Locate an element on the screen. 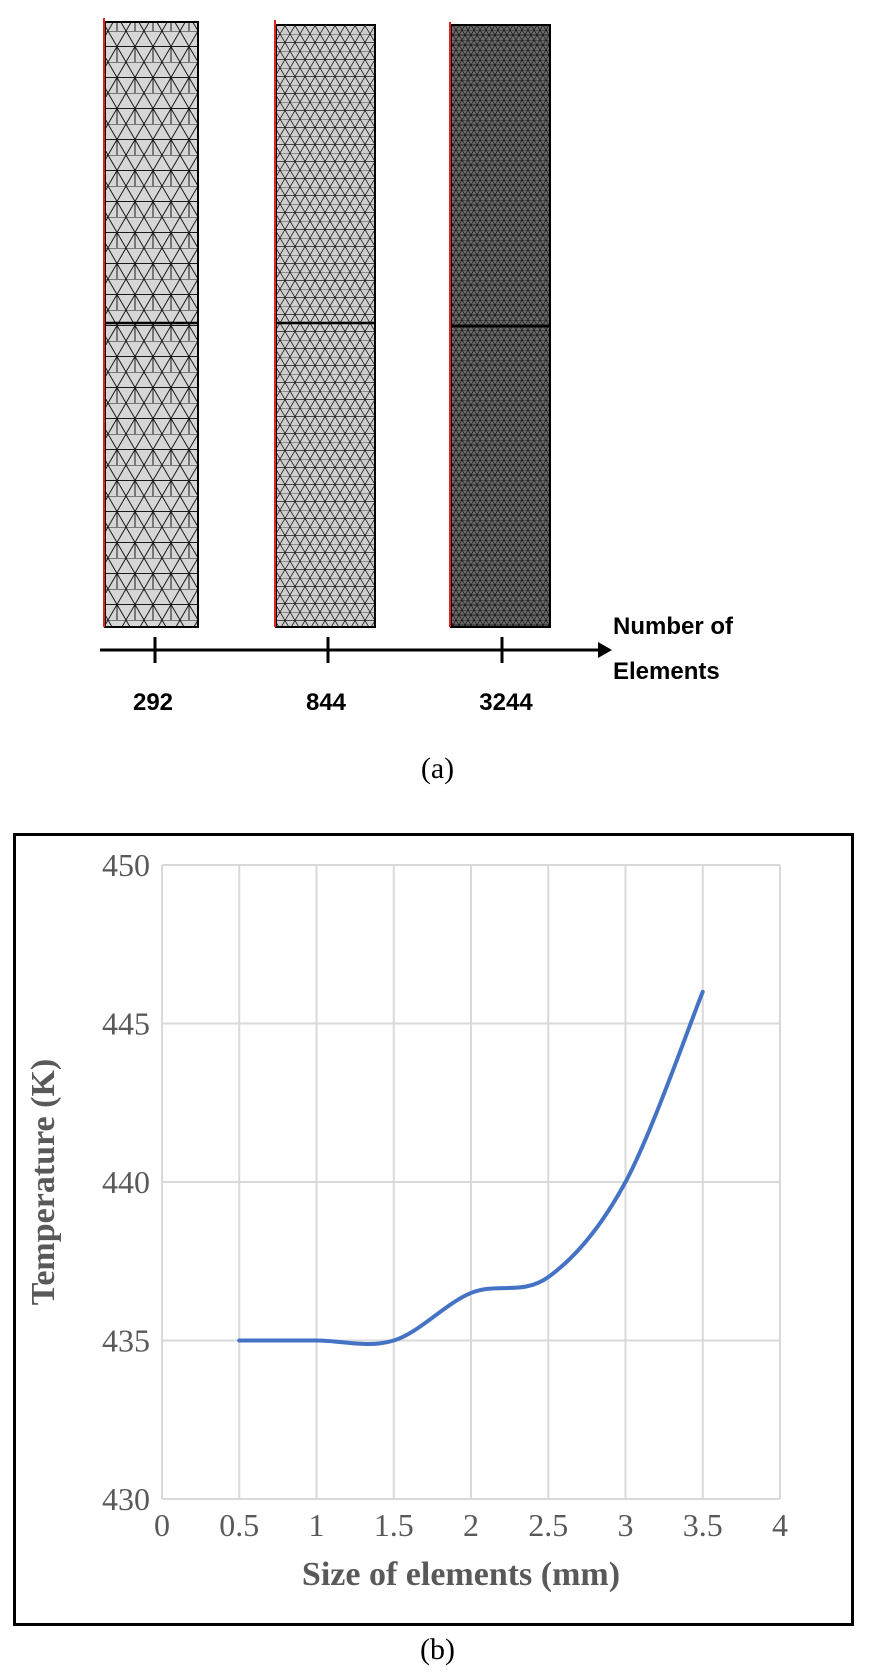 This screenshot has width=875, height=1675. elements-axis-label-2: Elements is located at coordinates (666, 671).